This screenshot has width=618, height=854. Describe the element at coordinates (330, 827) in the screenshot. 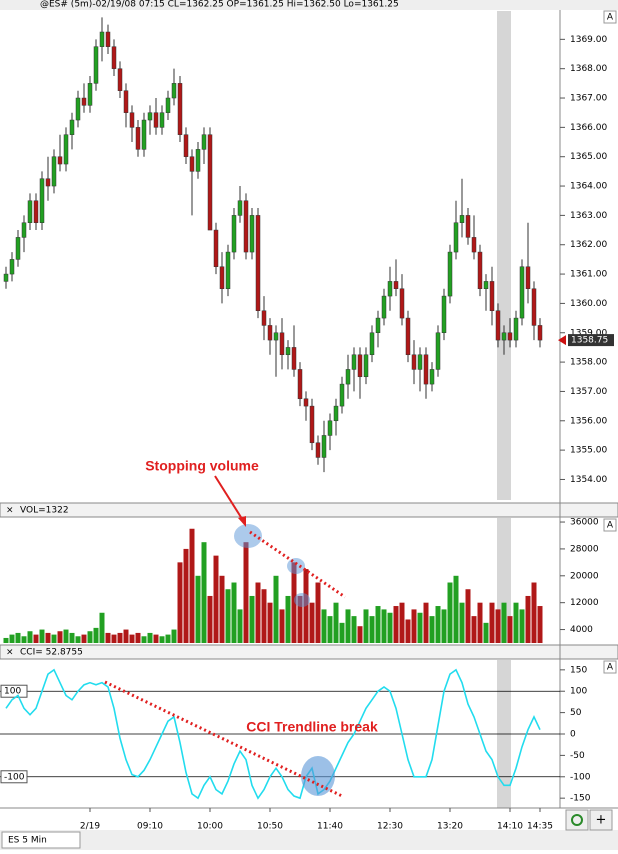

I see `x-tick-label: 11:40` at that location.